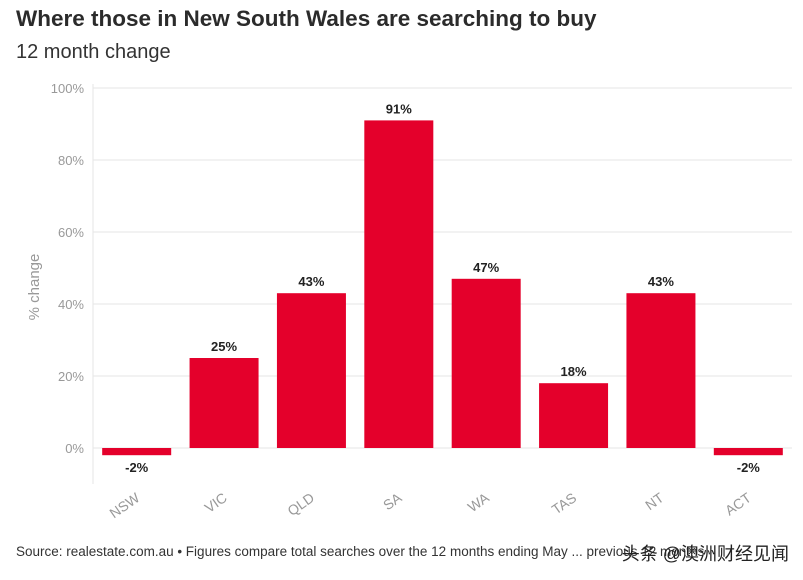 The image size is (803, 580). Describe the element at coordinates (705, 554) in the screenshot. I see `watermark: 头条 @澳洲财经见闻` at that location.